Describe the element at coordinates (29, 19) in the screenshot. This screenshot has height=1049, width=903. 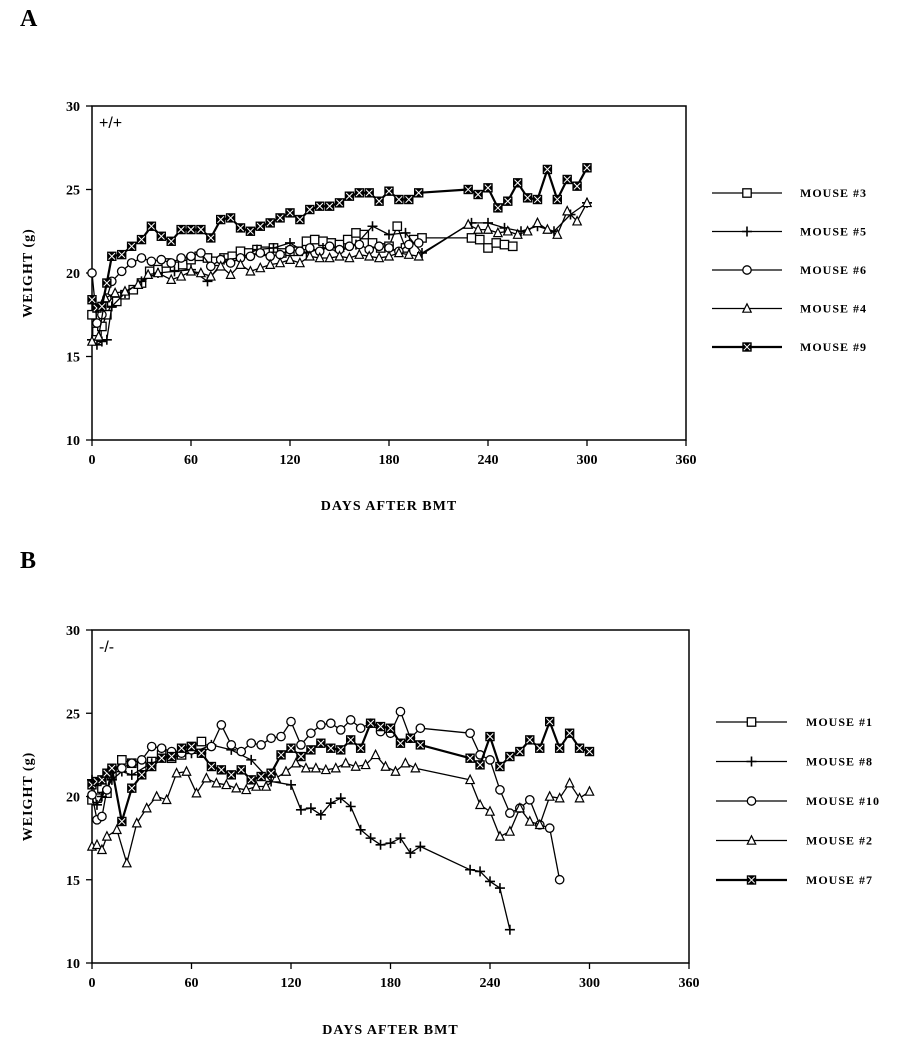
I see `panel-a-letter: A` at that location.